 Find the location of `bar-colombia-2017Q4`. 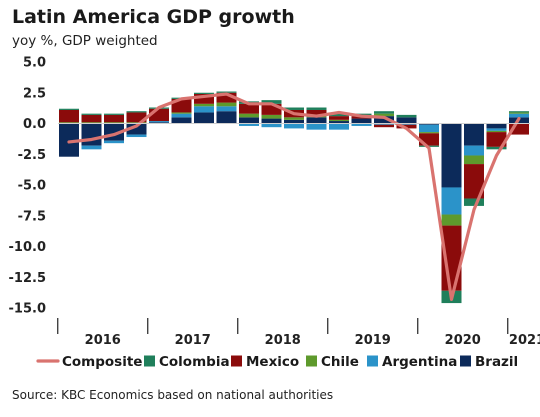

bar-colombia-2017Q4 is located at coordinates (226, 92).